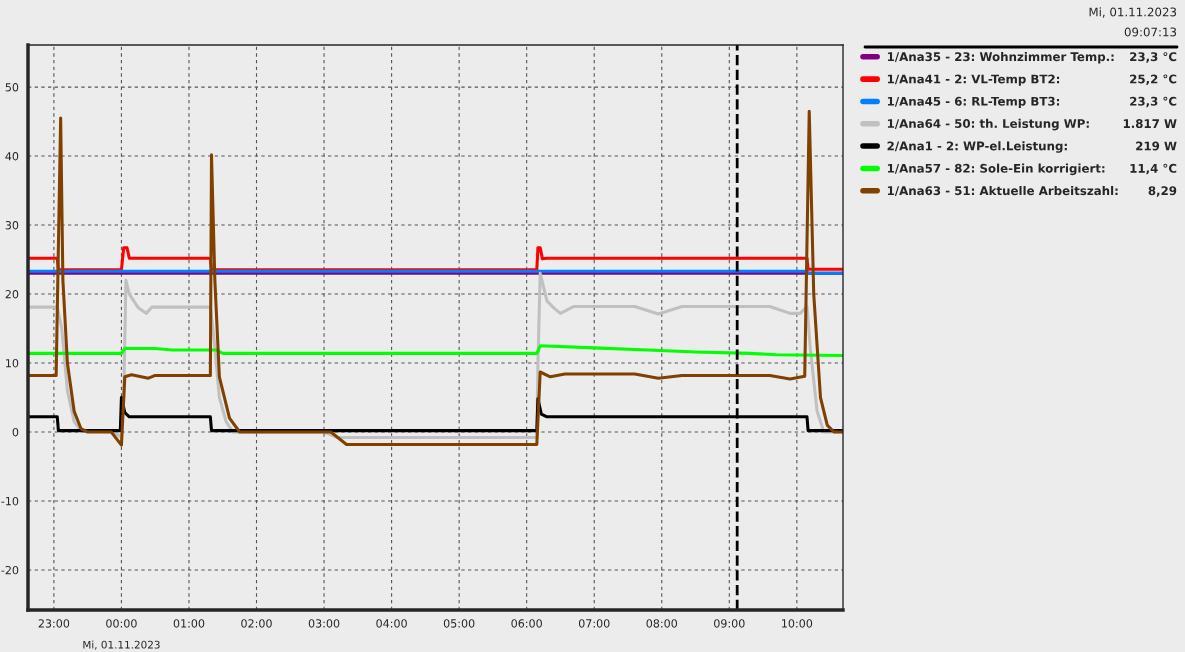 This screenshot has height=652, width=1185. I want to click on x-tick-label: 02:00, so click(256, 623).